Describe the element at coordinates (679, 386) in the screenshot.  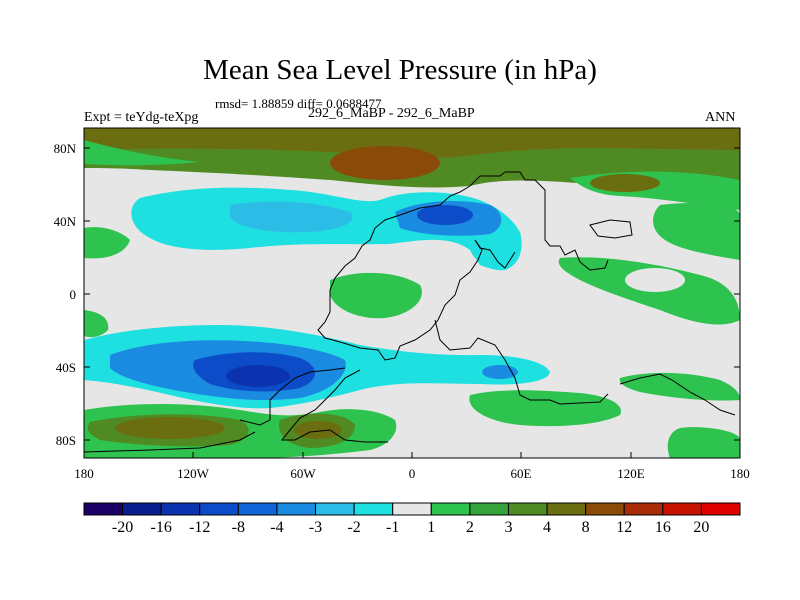
I see `south-east-green` at that location.